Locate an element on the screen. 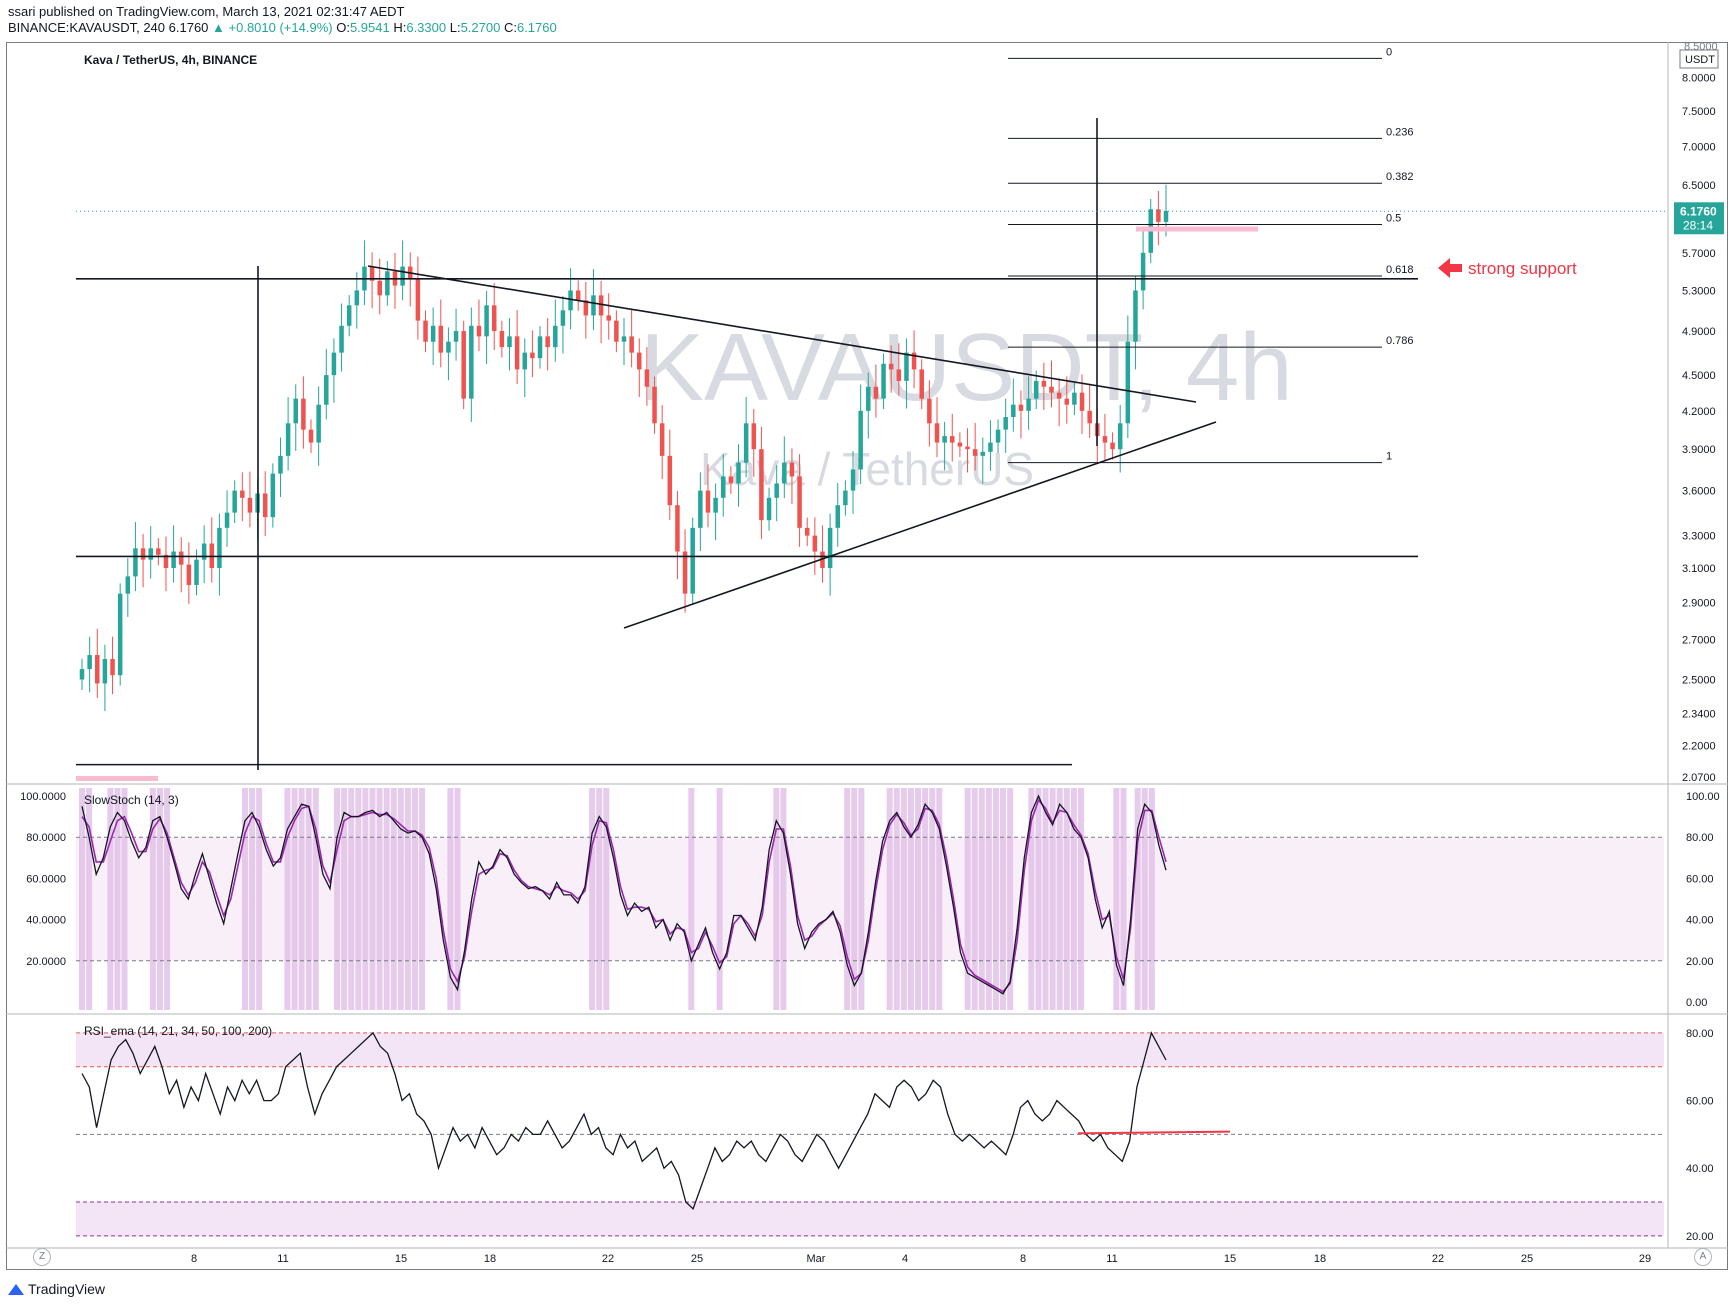  close-label: C: is located at coordinates (510, 27).